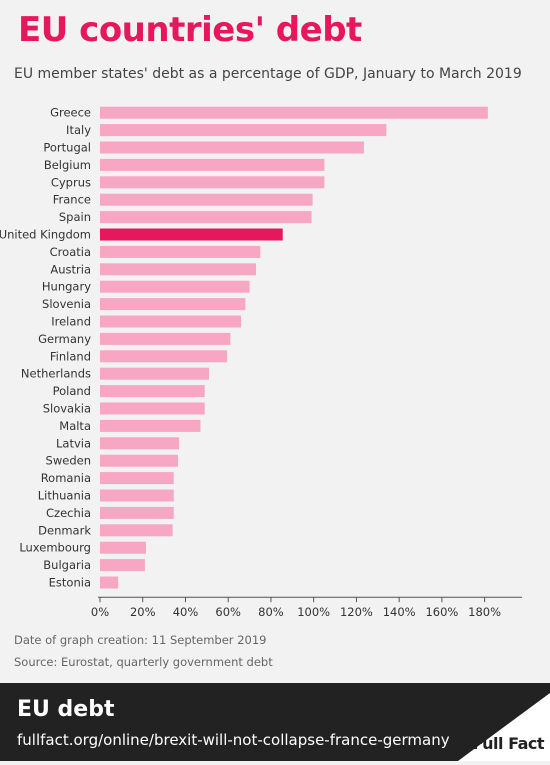 The image size is (550, 765). I want to click on x-tick-label: 80%, so click(271, 612).